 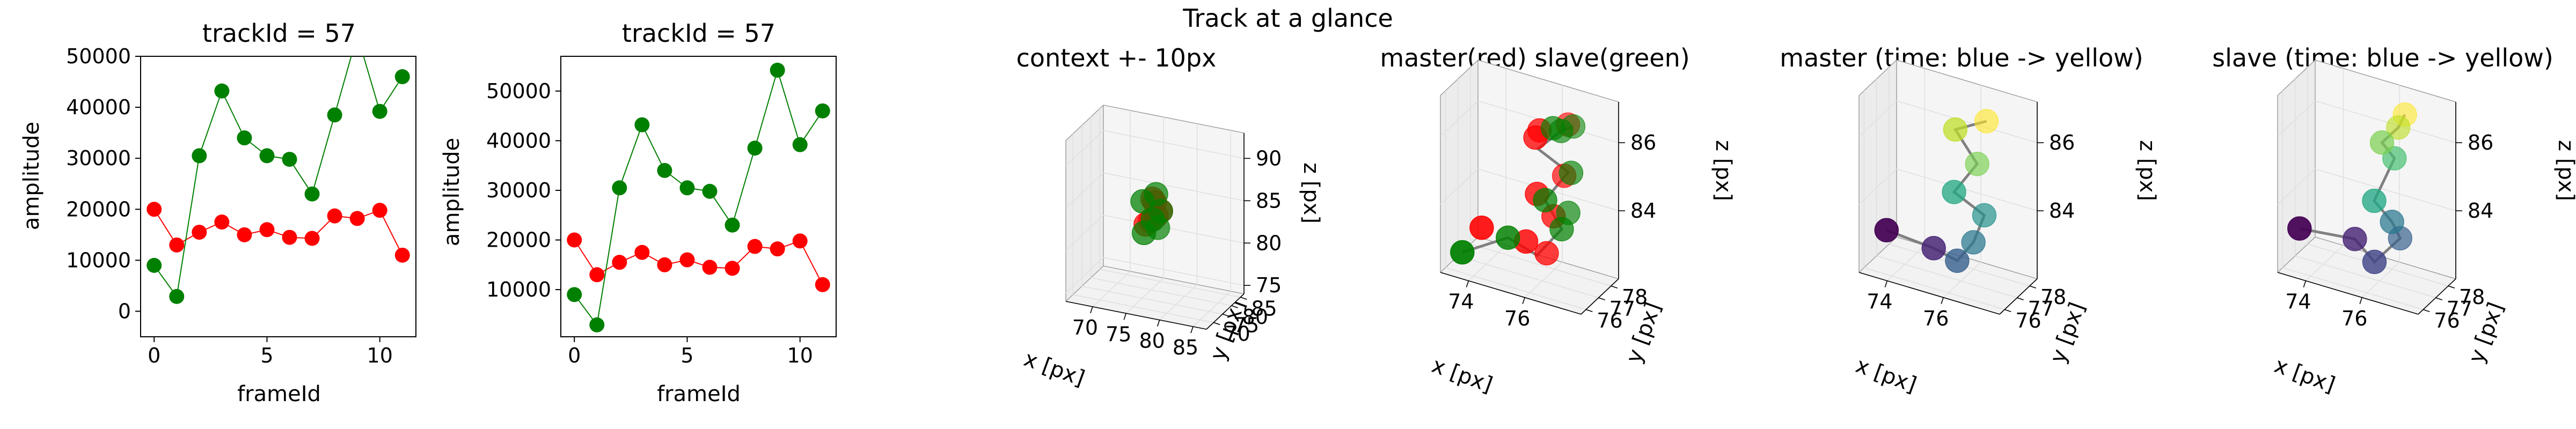 I want to click on y-tick-label: 77, so click(x=2459, y=309).